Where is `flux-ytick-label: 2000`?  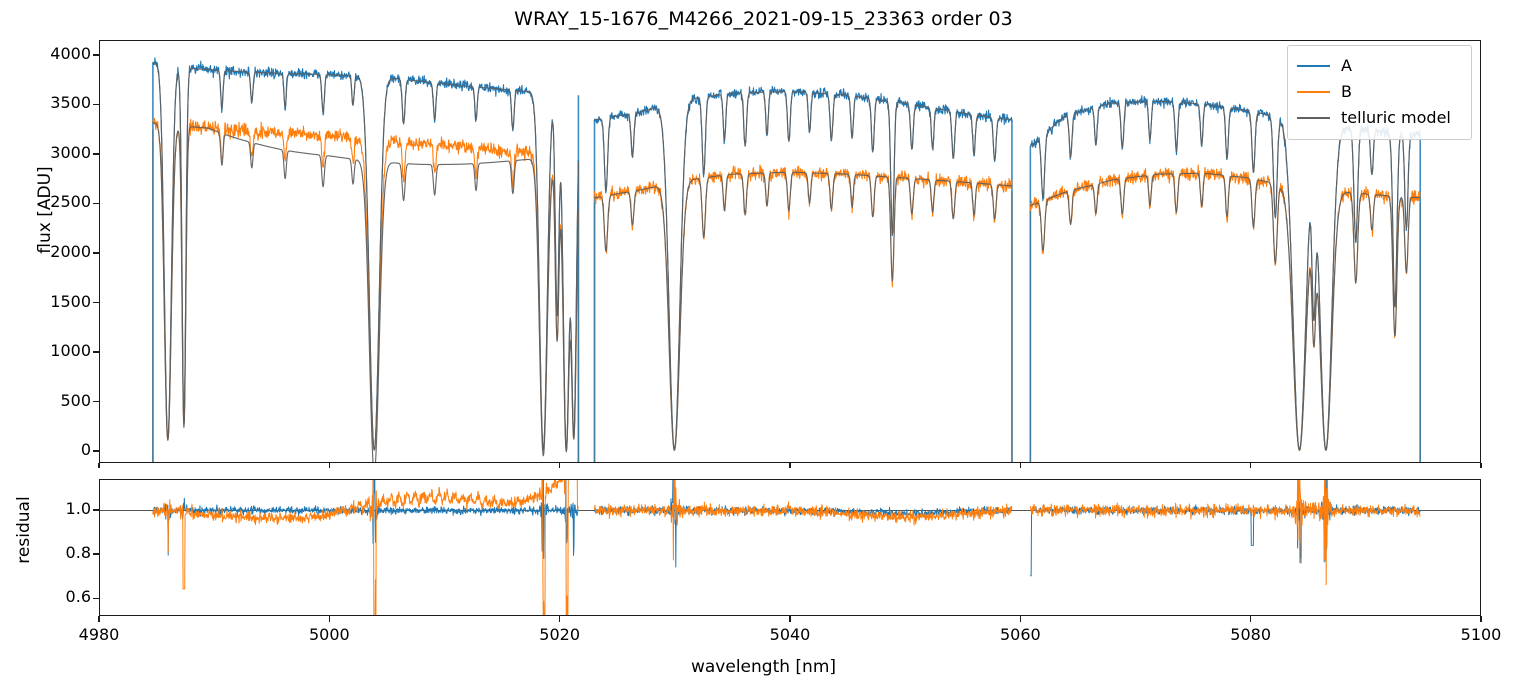
flux-ytick-label: 2000 is located at coordinates (70, 251).